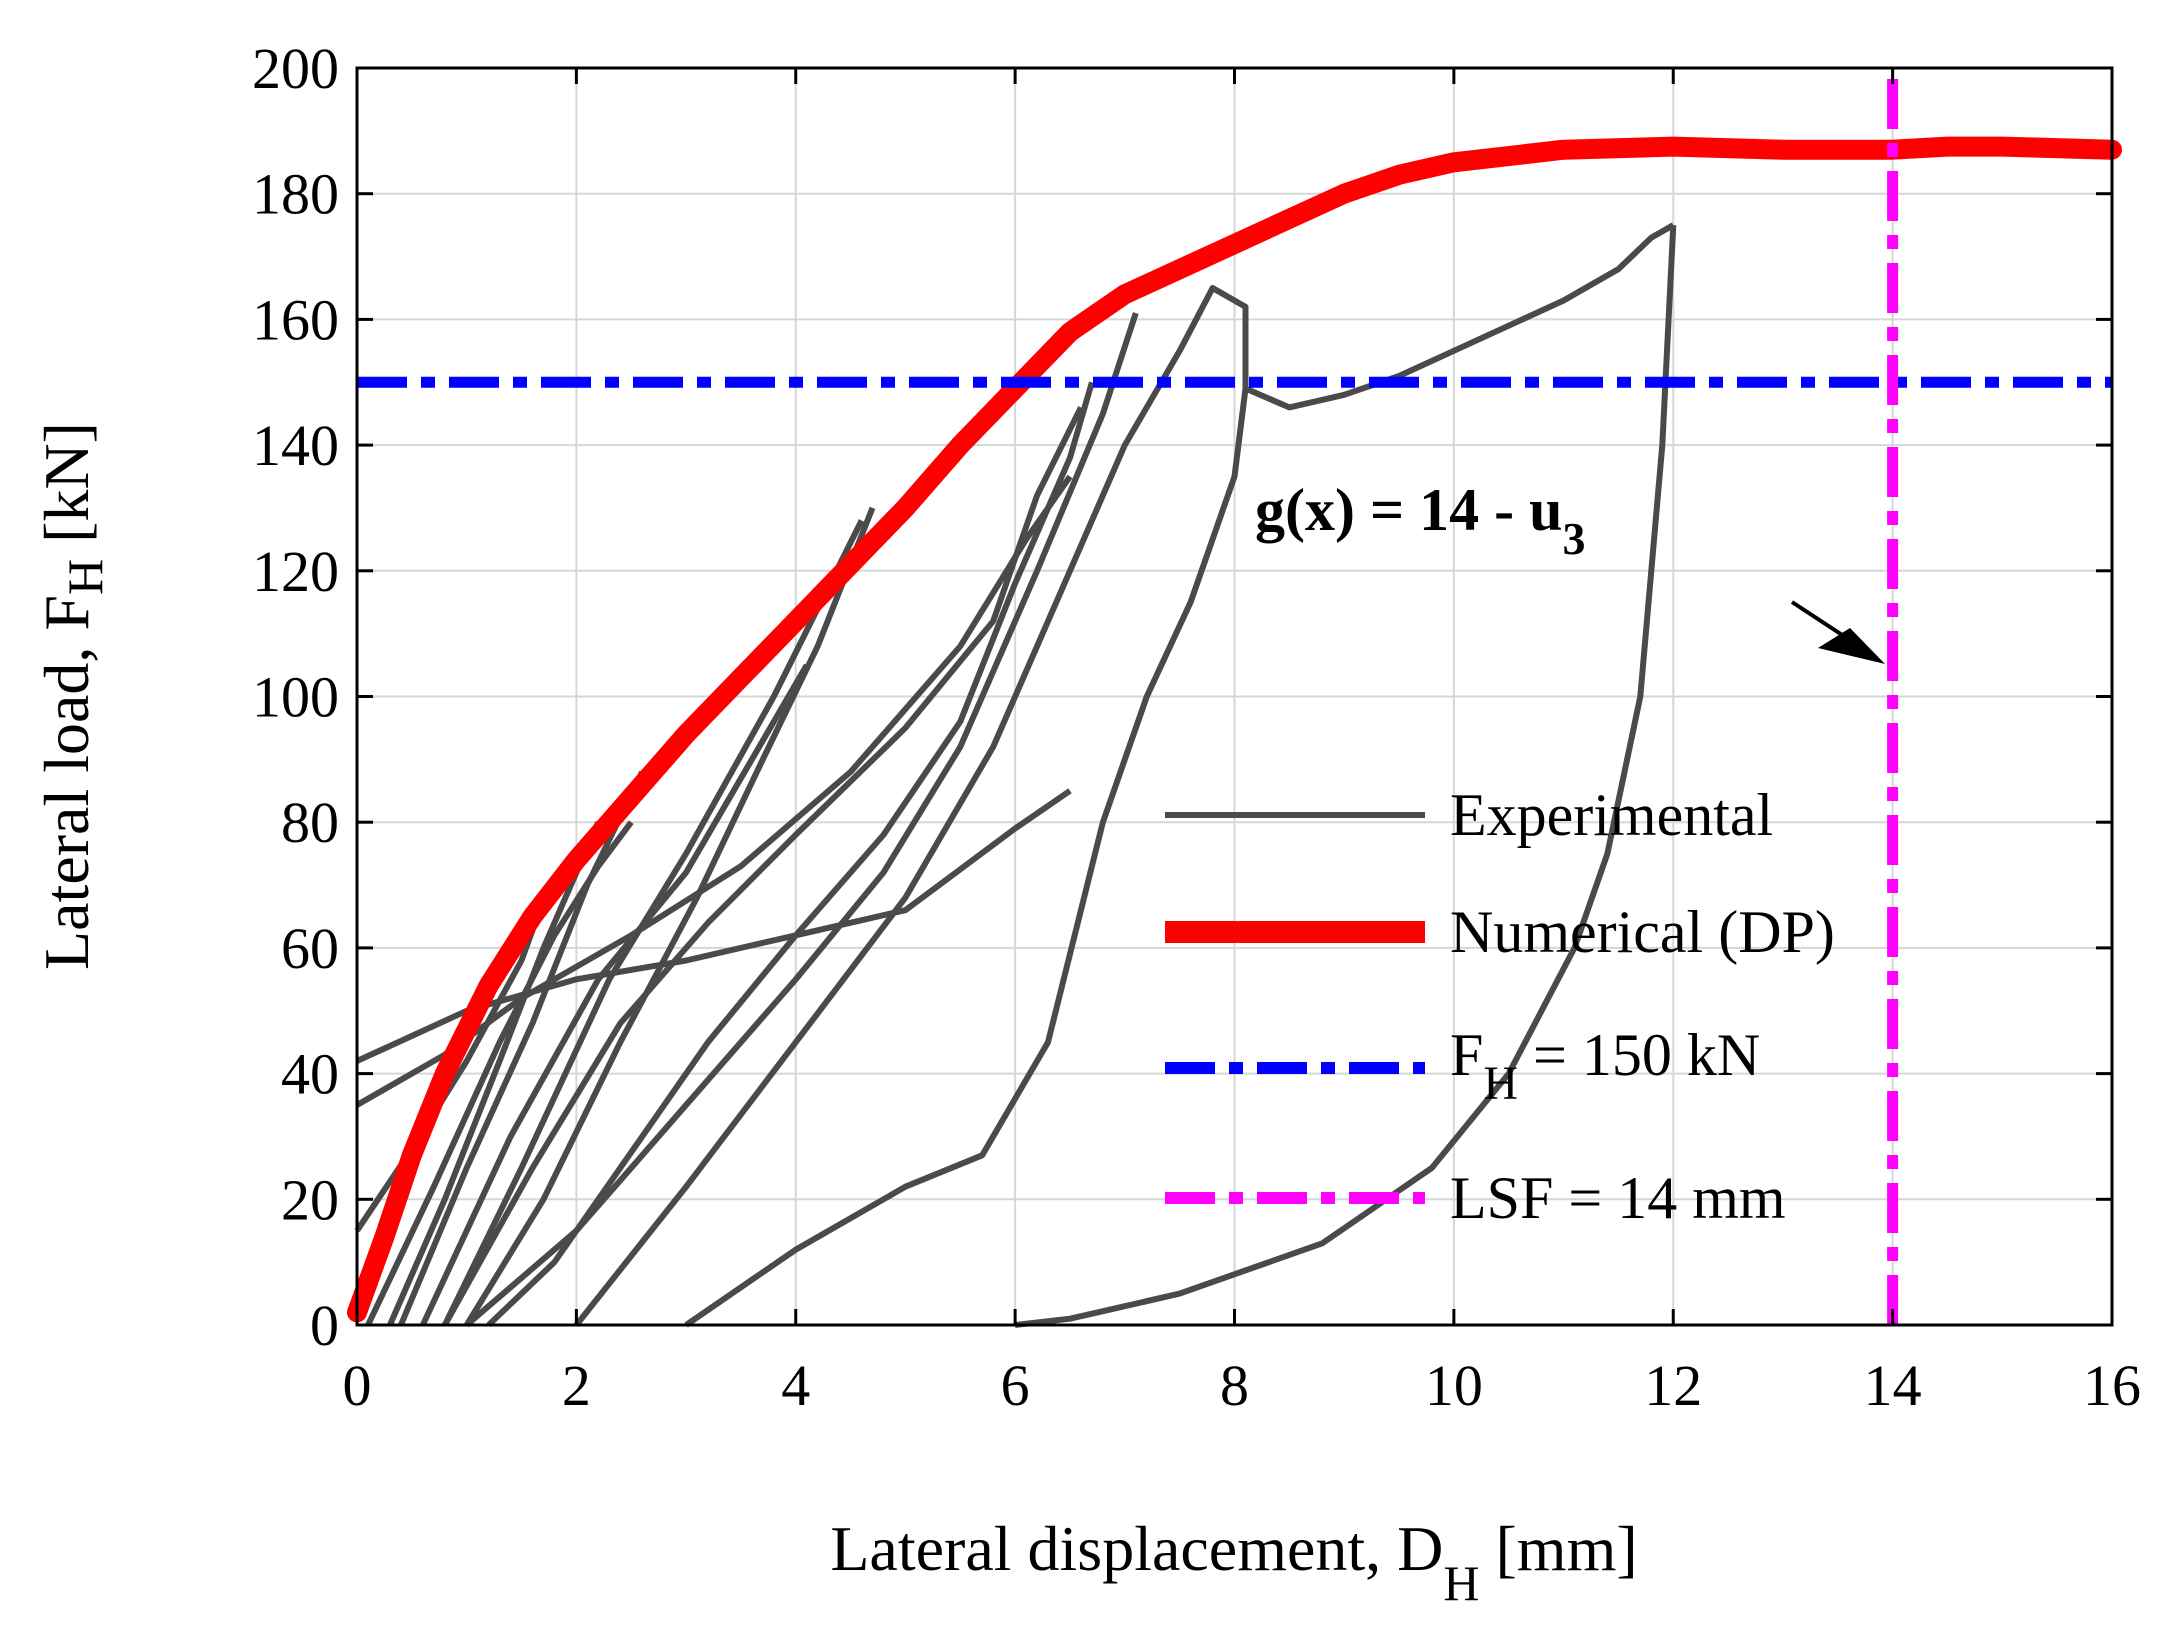 The image size is (2164, 1627). Describe the element at coordinates (295, 68) in the screenshot. I see `y-tick-label: 200` at that location.